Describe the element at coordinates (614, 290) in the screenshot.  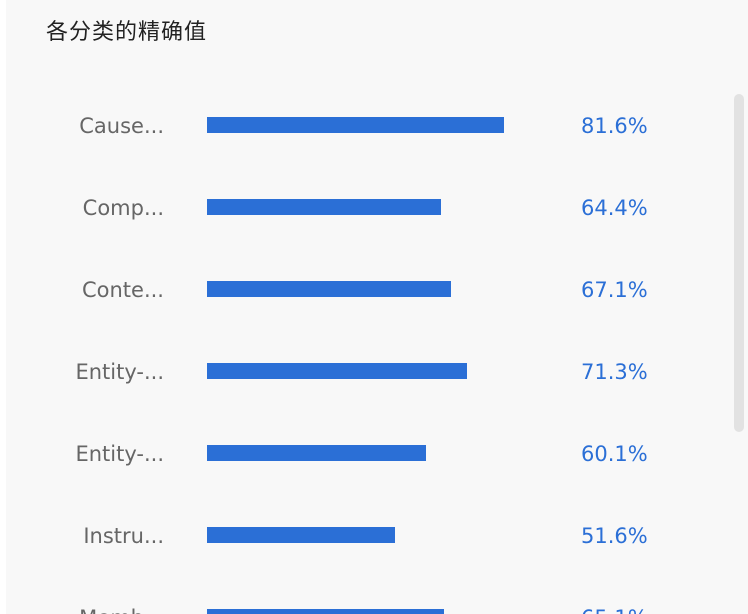
I see `value-label: 67.1%` at that location.